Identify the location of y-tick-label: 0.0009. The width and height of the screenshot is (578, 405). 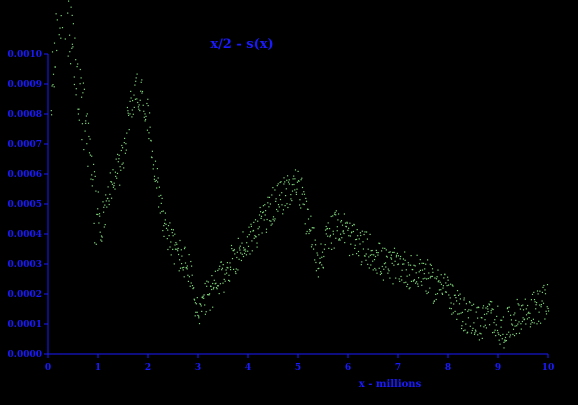
(25, 85).